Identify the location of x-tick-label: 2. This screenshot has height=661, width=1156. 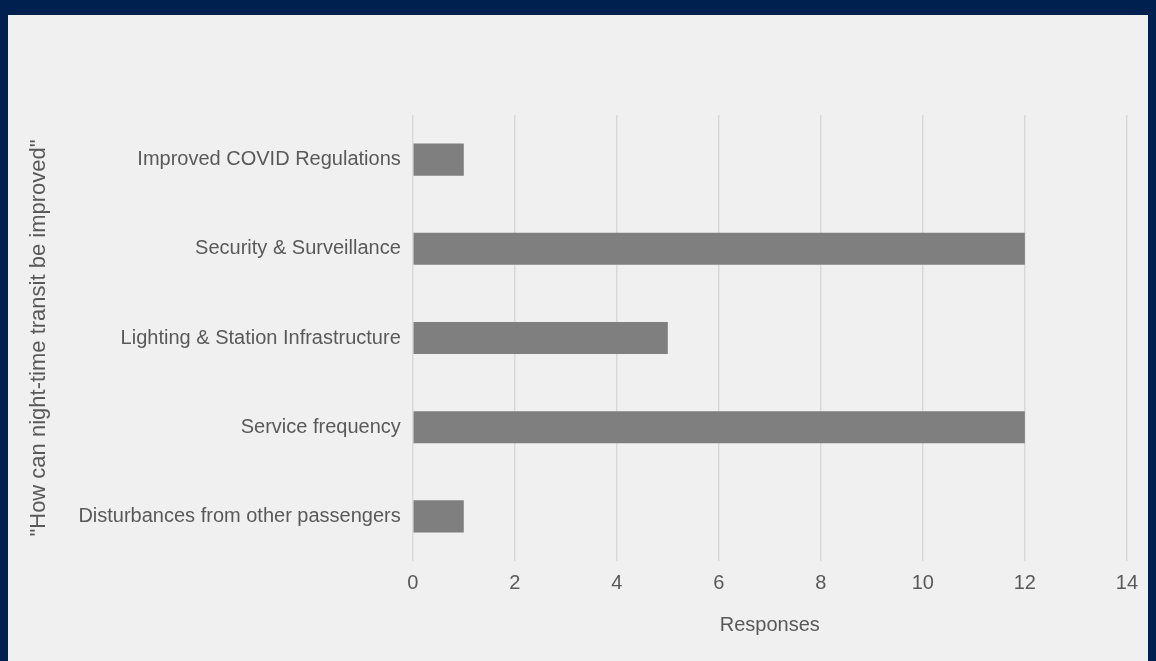
(515, 581).